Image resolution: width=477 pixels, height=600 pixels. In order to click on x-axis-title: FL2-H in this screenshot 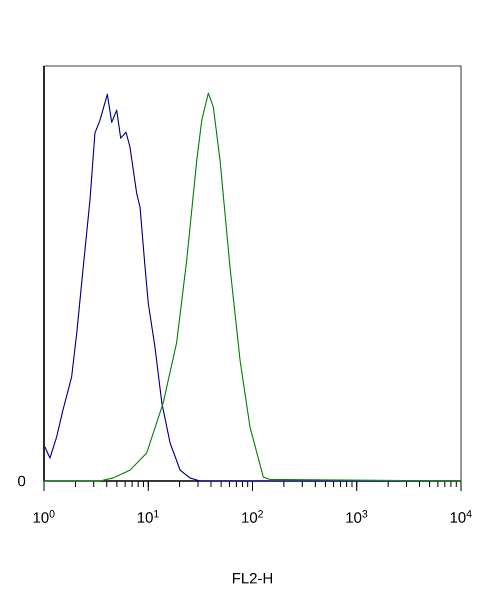, I will do `click(252, 578)`.